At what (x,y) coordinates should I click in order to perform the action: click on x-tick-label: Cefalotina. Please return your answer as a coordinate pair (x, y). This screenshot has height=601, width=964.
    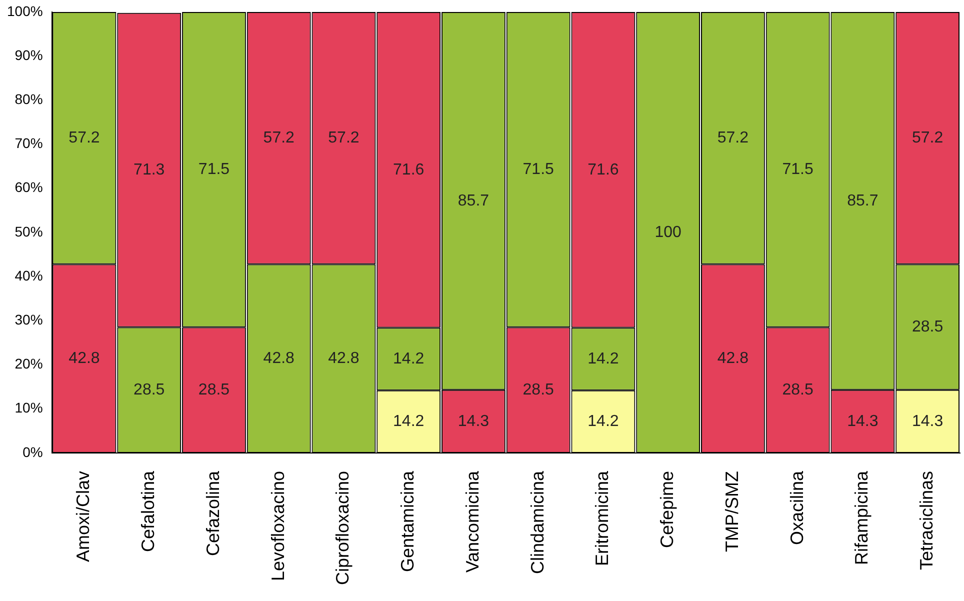
    Looking at the image, I should click on (148, 511).